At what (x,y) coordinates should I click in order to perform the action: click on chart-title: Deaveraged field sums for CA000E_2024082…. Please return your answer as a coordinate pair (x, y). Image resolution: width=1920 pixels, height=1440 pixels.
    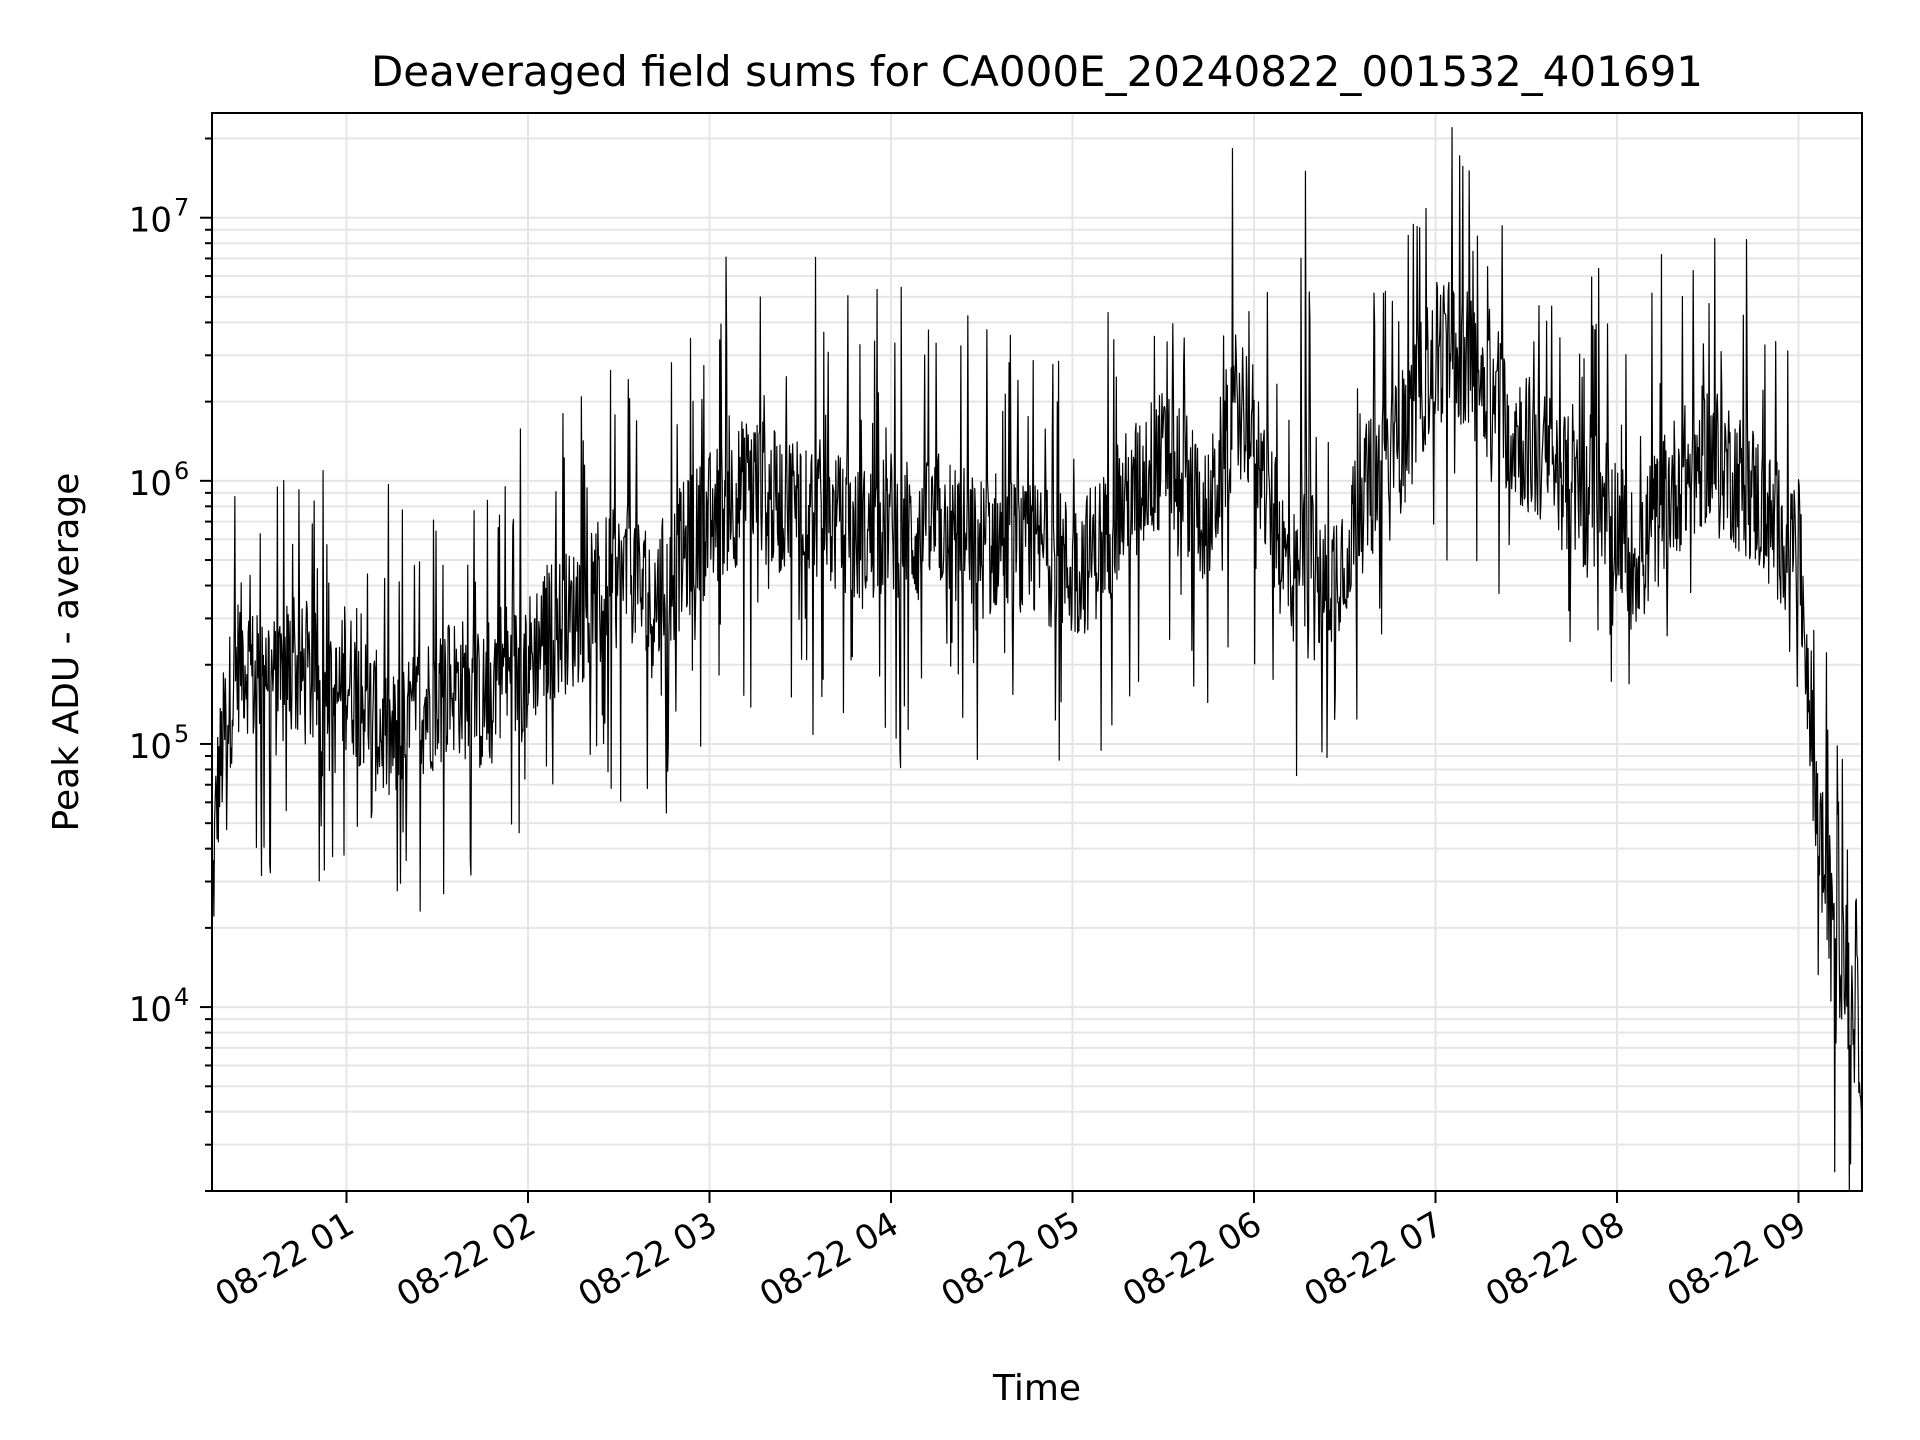
    Looking at the image, I should click on (1037, 71).